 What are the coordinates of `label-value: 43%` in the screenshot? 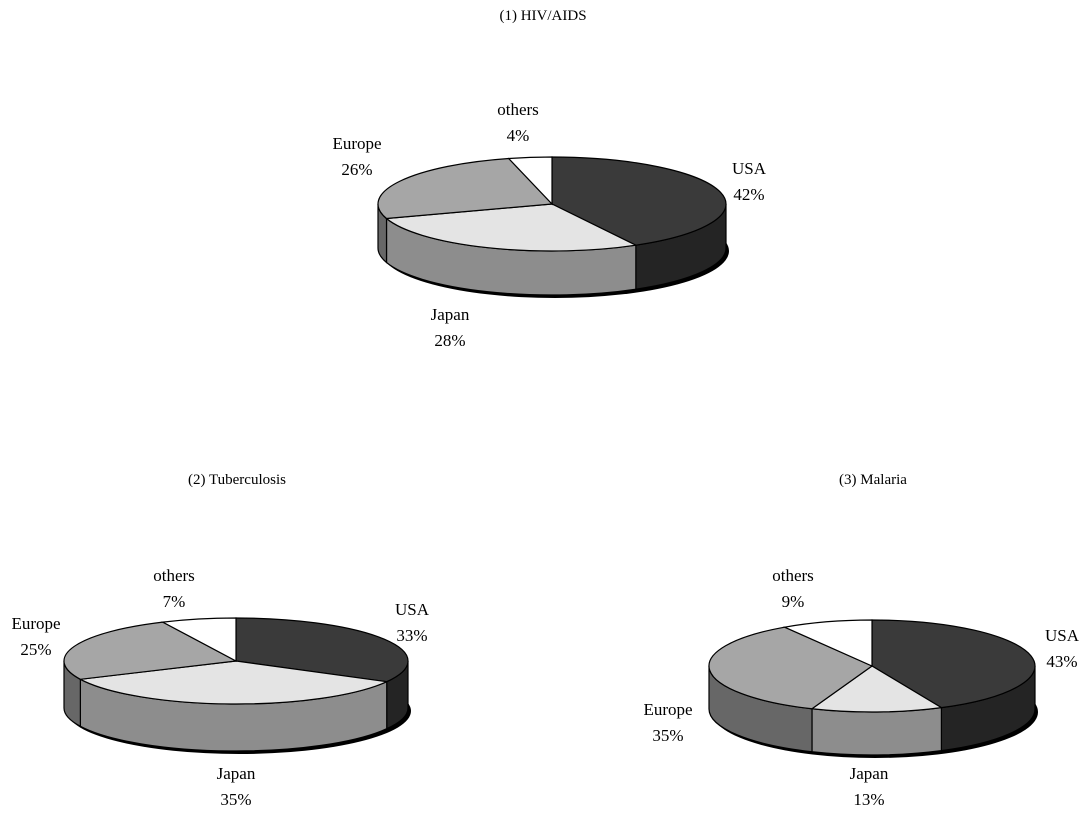 It's located at (1062, 661).